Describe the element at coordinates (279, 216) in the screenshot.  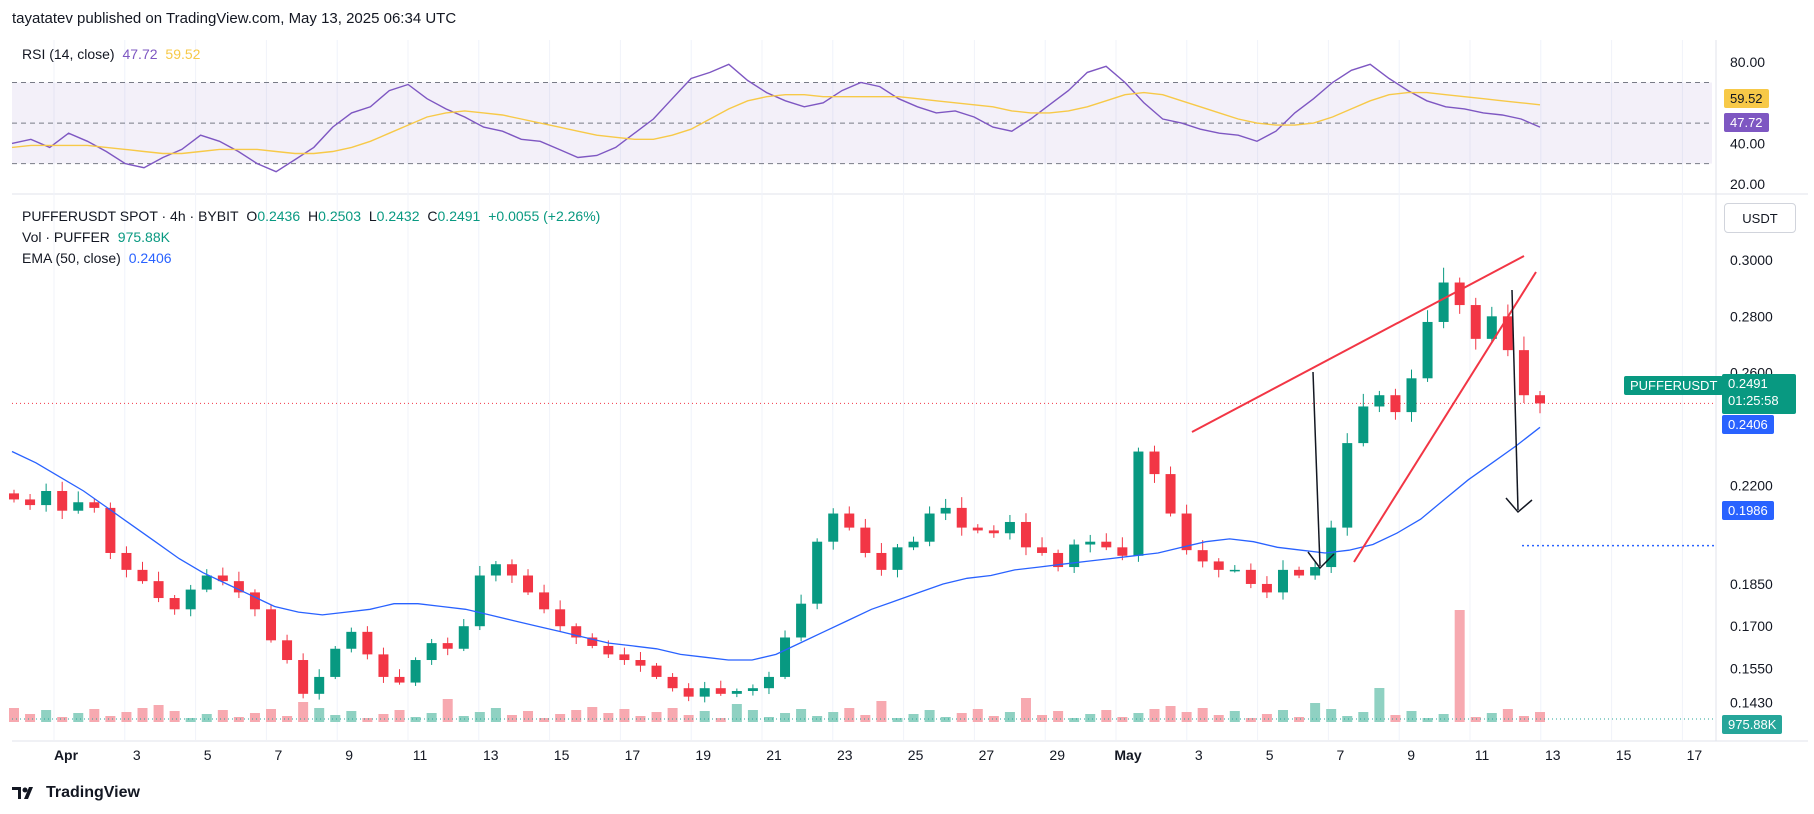
I see `open-value: 0.2436` at that location.